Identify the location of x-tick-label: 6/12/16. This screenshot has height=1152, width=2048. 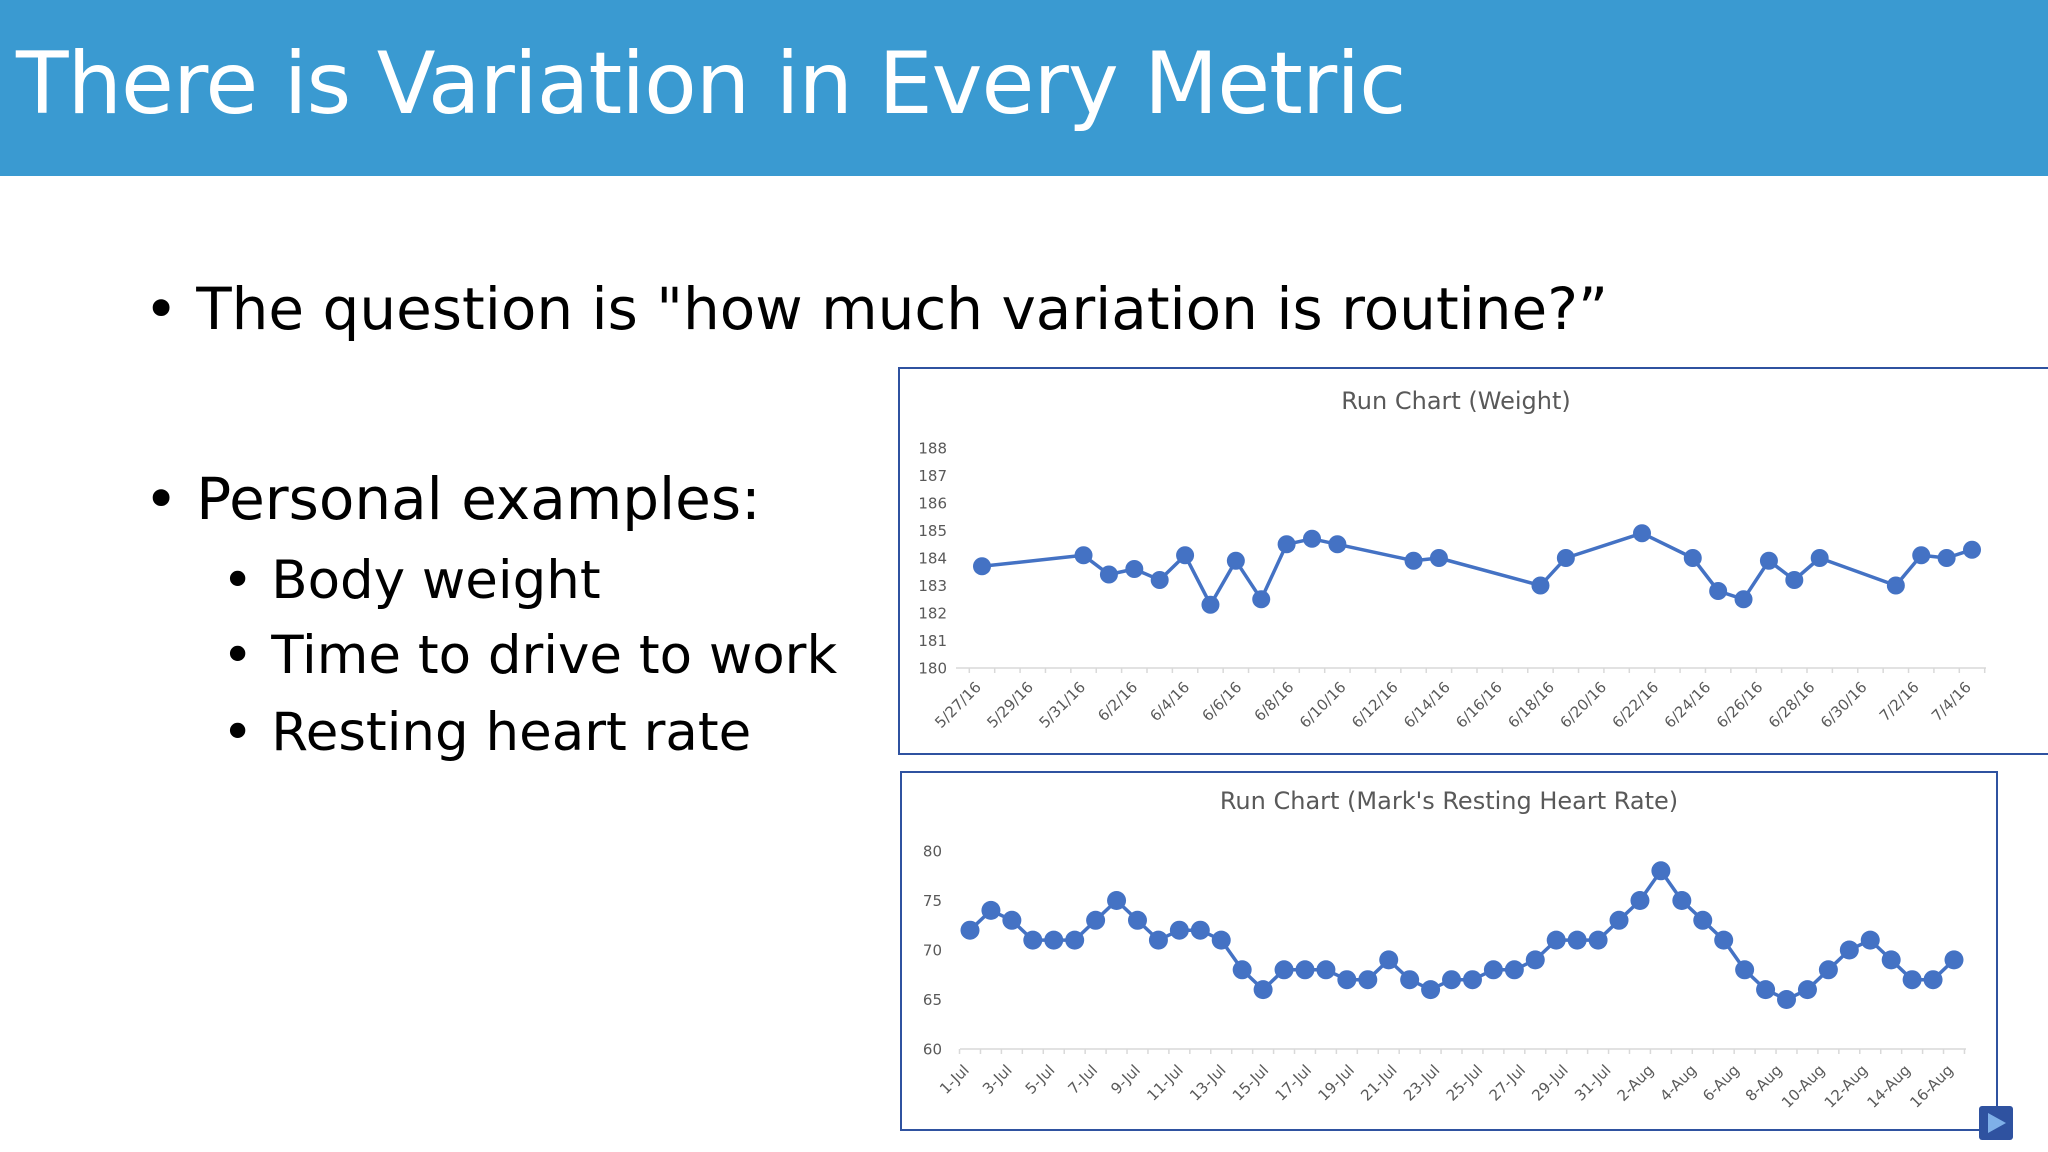
(1375, 705).